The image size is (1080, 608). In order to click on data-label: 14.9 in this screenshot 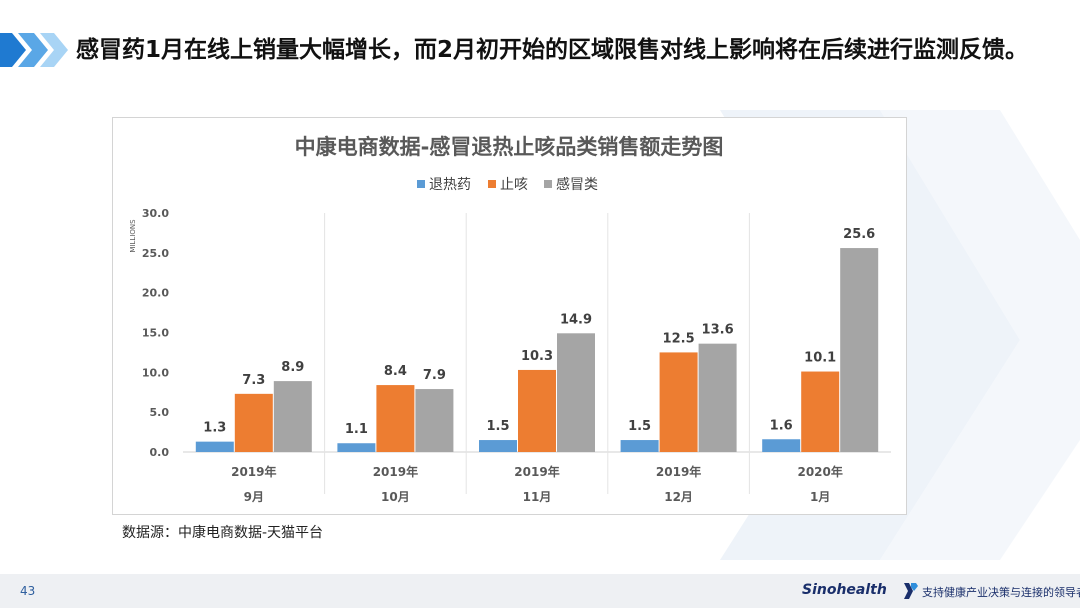, I will do `click(576, 319)`.